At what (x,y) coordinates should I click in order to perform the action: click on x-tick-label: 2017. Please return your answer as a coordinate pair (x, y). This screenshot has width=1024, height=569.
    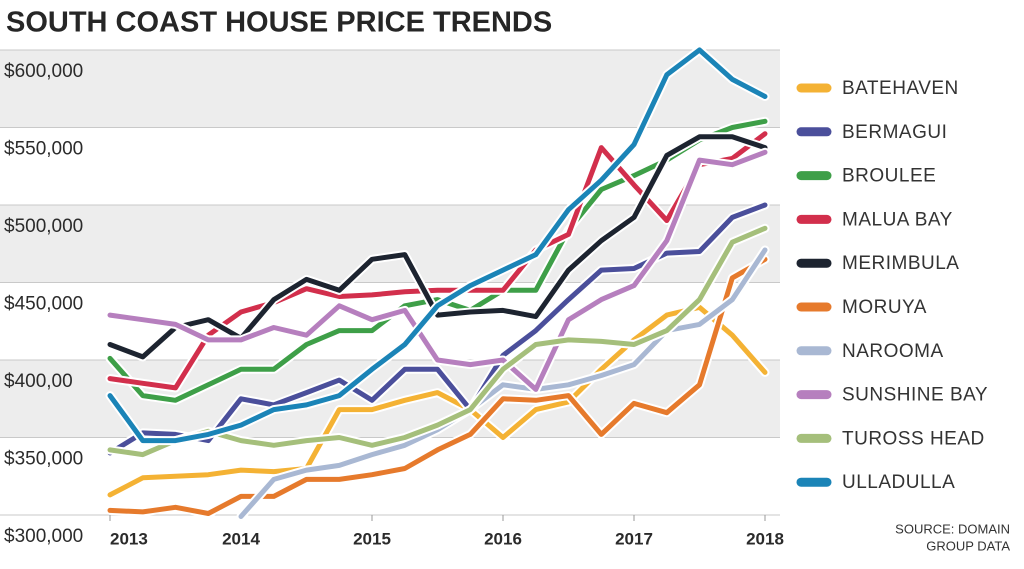
    Looking at the image, I should click on (634, 538).